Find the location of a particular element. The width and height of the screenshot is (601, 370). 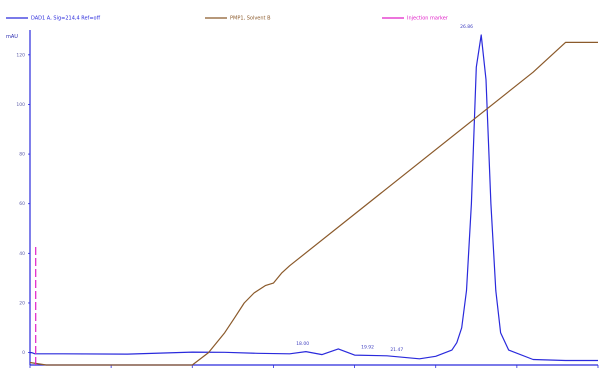

legend-entry-1: PMP1, Solvent B is located at coordinates (250, 19).